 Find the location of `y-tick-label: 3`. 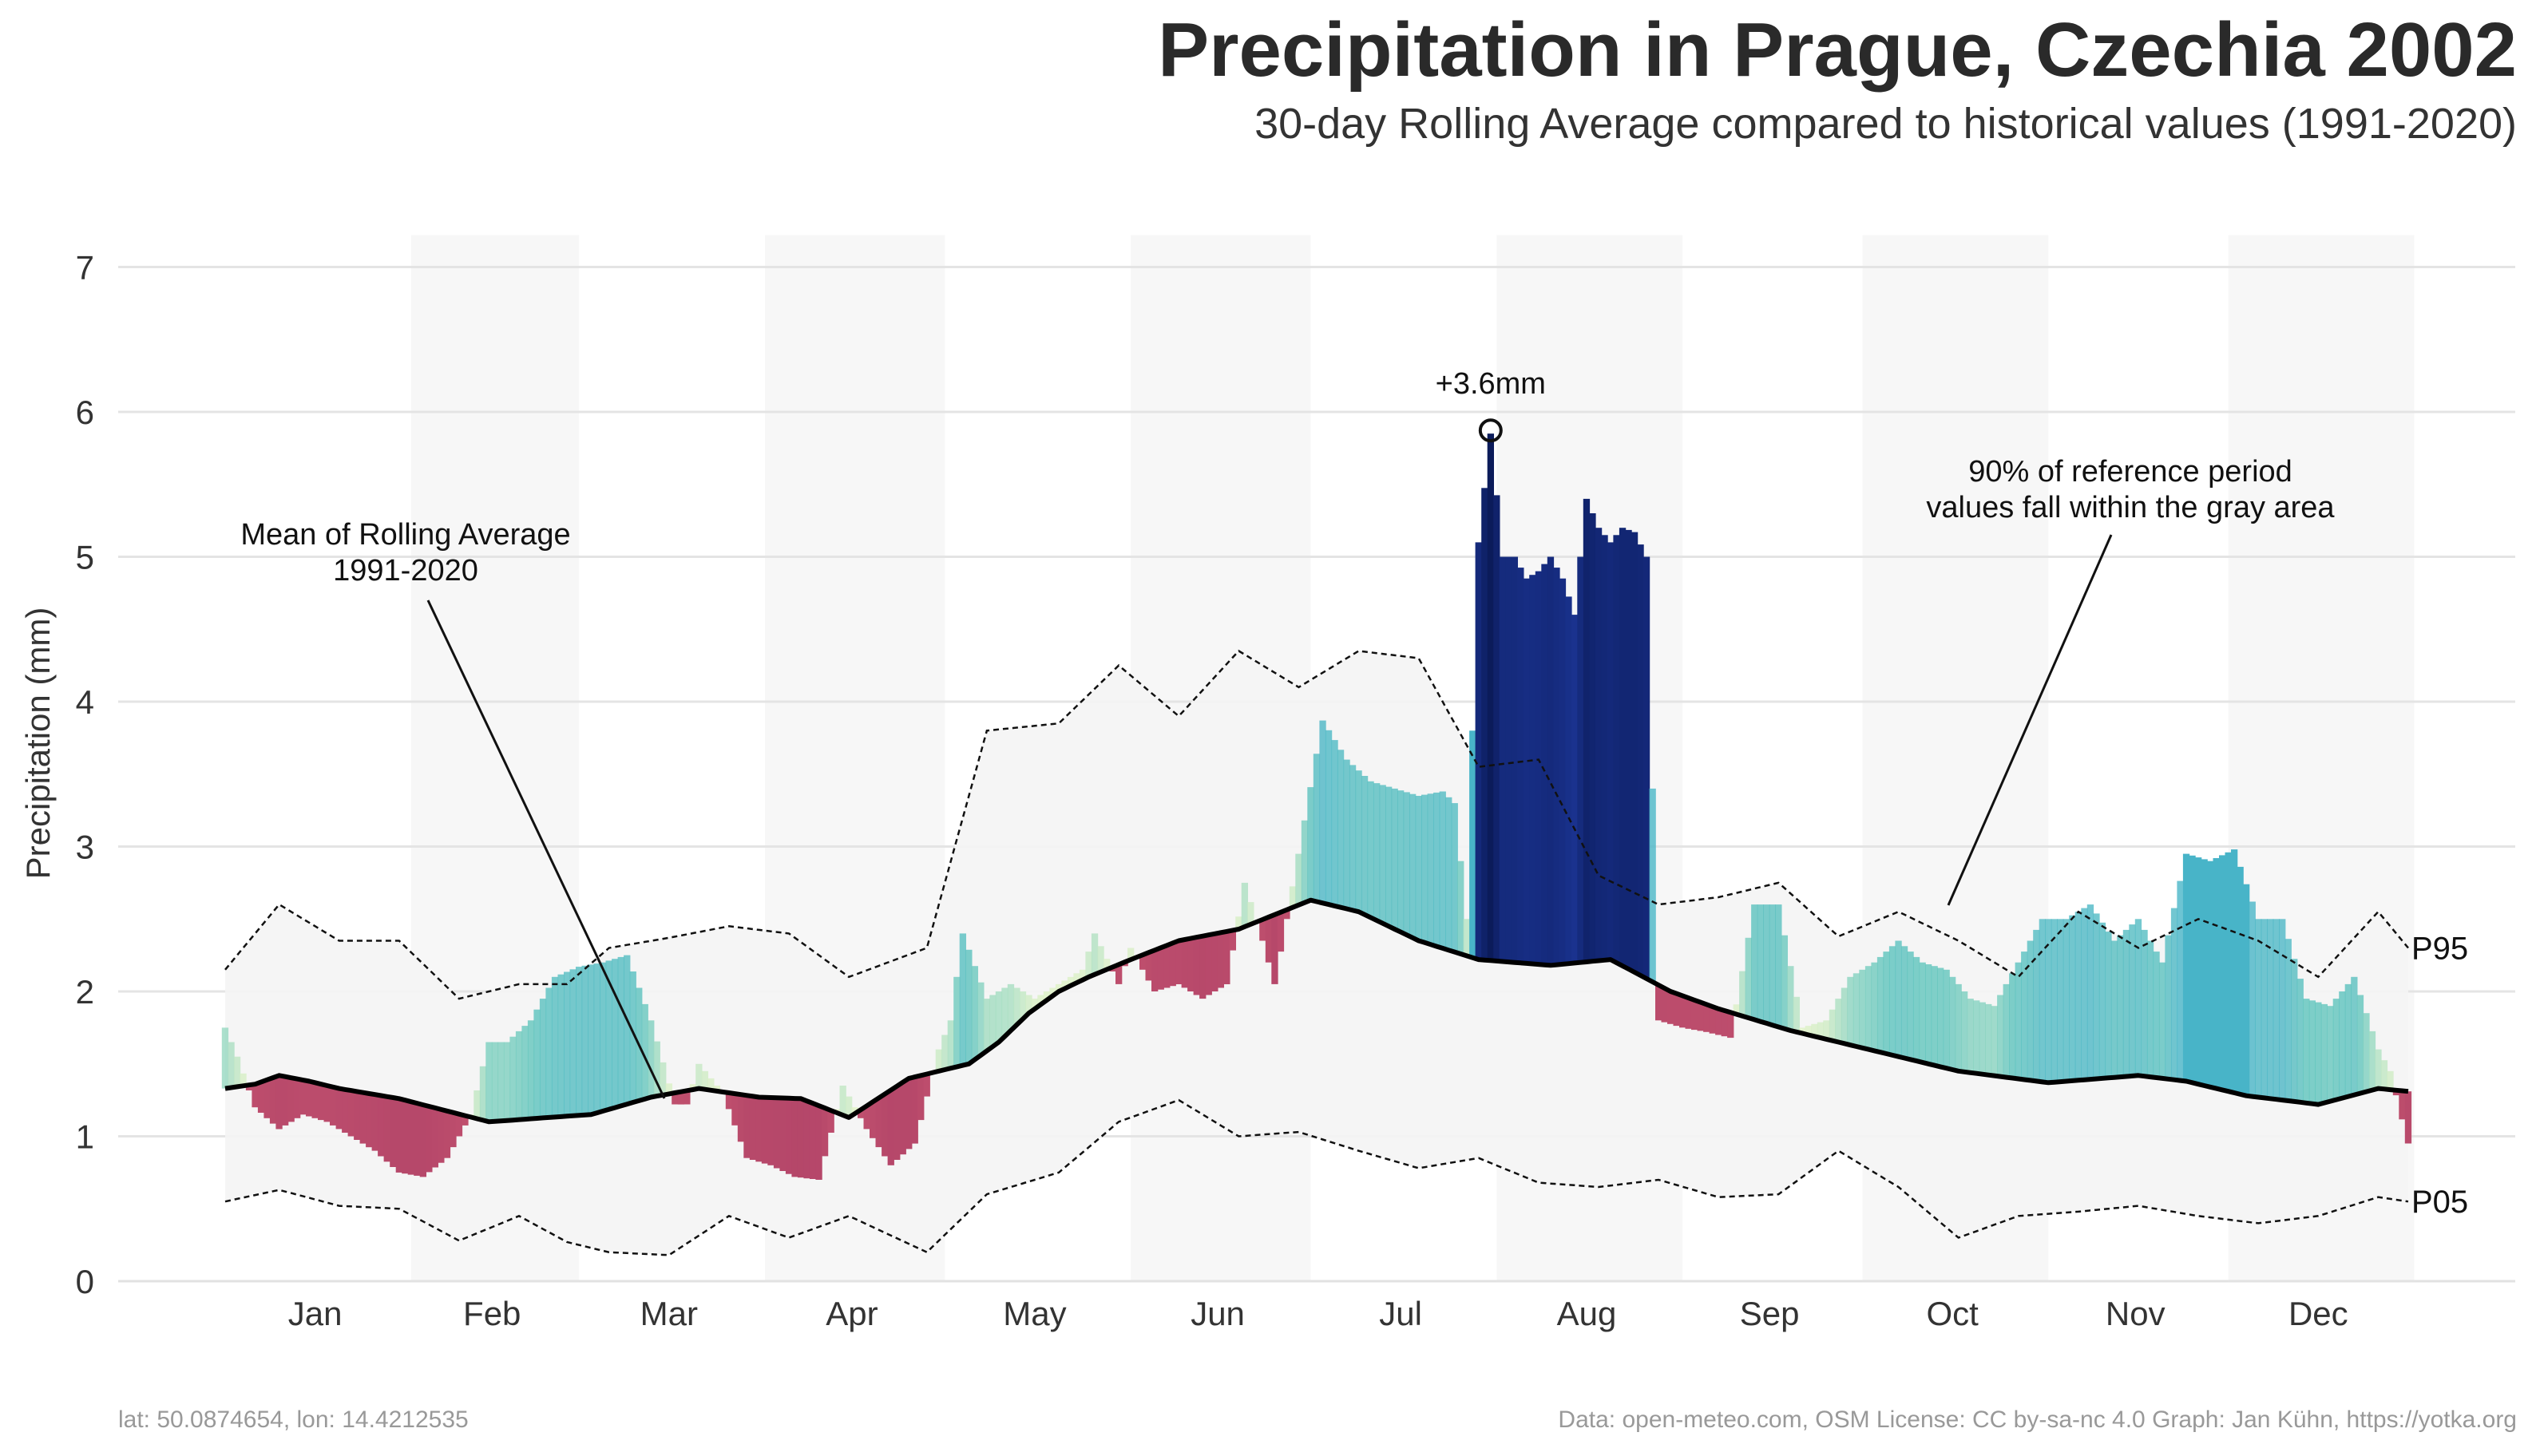

y-tick-label: 3 is located at coordinates (85, 847).